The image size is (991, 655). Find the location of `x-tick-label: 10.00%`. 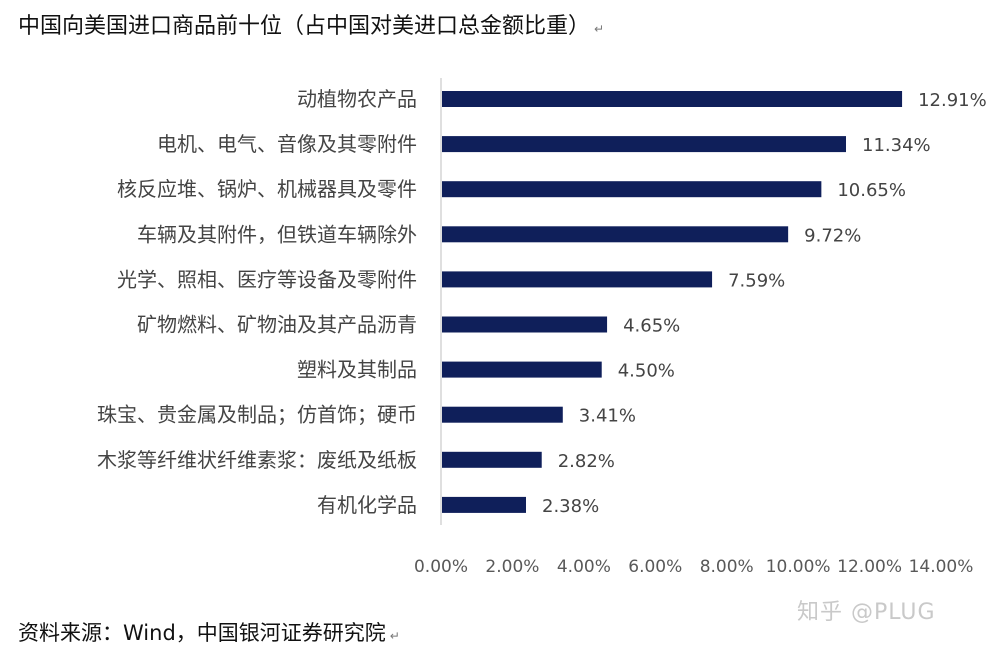

x-tick-label: 10.00% is located at coordinates (798, 567).